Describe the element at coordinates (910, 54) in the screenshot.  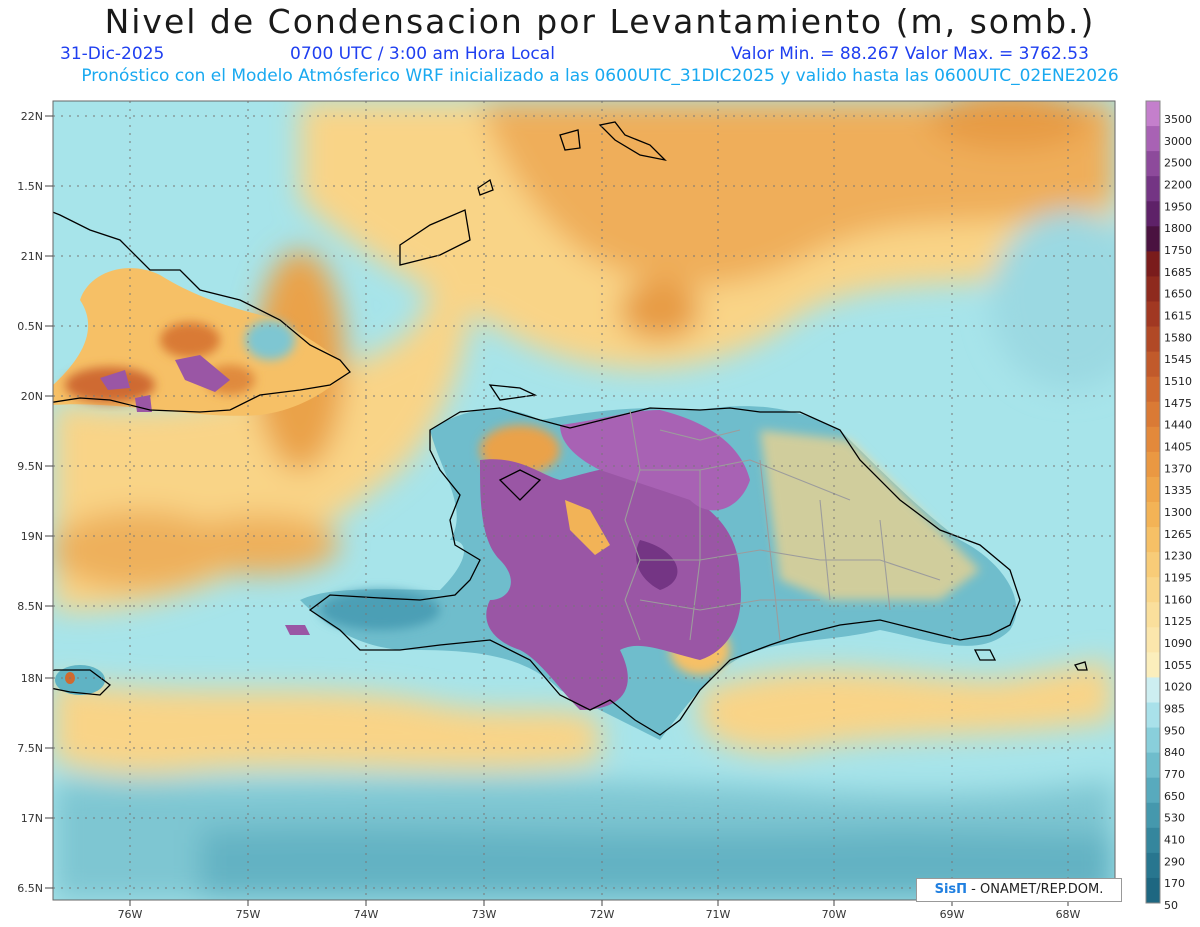
I see `value-range: Valor Min. = 88.267 Valor Max. = 3762.53` at that location.